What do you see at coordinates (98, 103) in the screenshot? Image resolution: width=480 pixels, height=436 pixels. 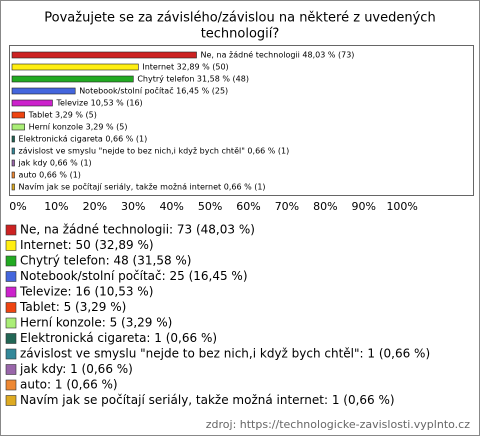 I see `value-label: Televize 10,53 % (16)` at bounding box center [98, 103].